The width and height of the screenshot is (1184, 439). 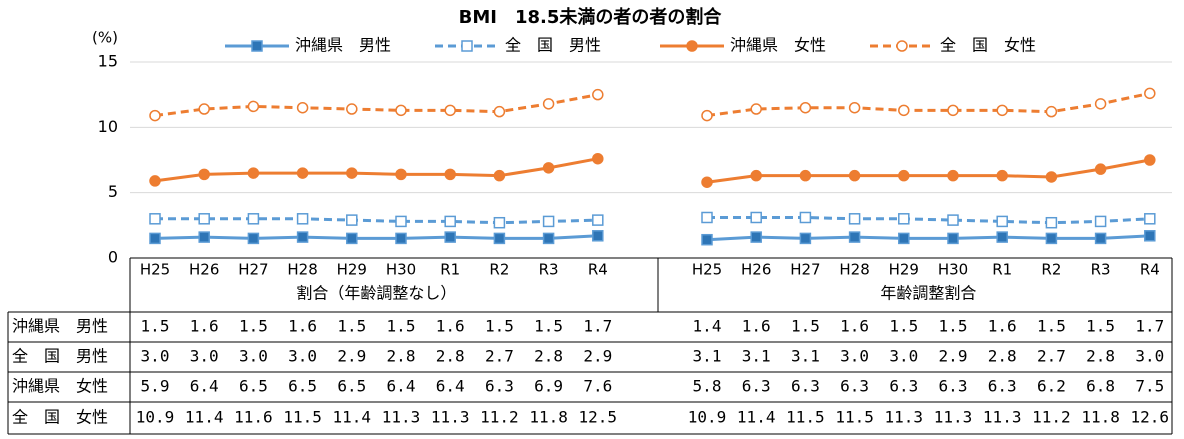 What do you see at coordinates (805, 417) in the screenshot?
I see `table-cell: 11.5` at bounding box center [805, 417].